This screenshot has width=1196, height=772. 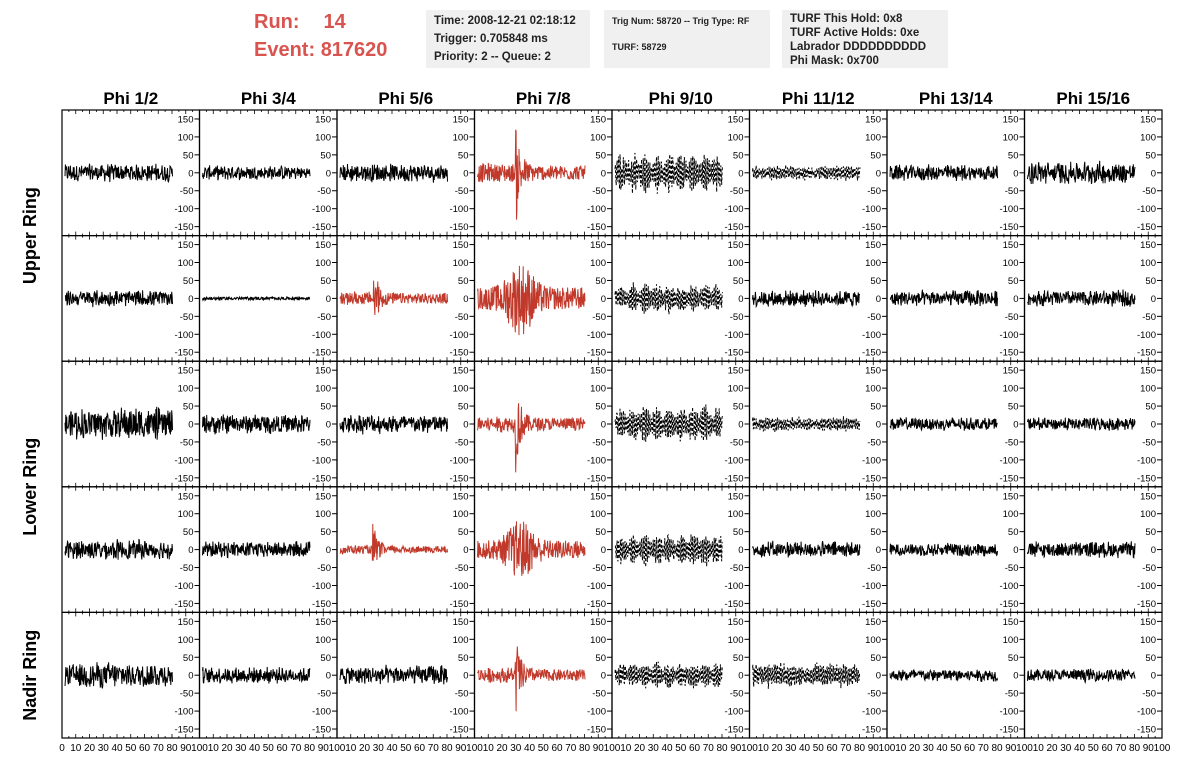 What do you see at coordinates (639, 47) in the screenshot?
I see `turf-line: TURF: 58729` at bounding box center [639, 47].